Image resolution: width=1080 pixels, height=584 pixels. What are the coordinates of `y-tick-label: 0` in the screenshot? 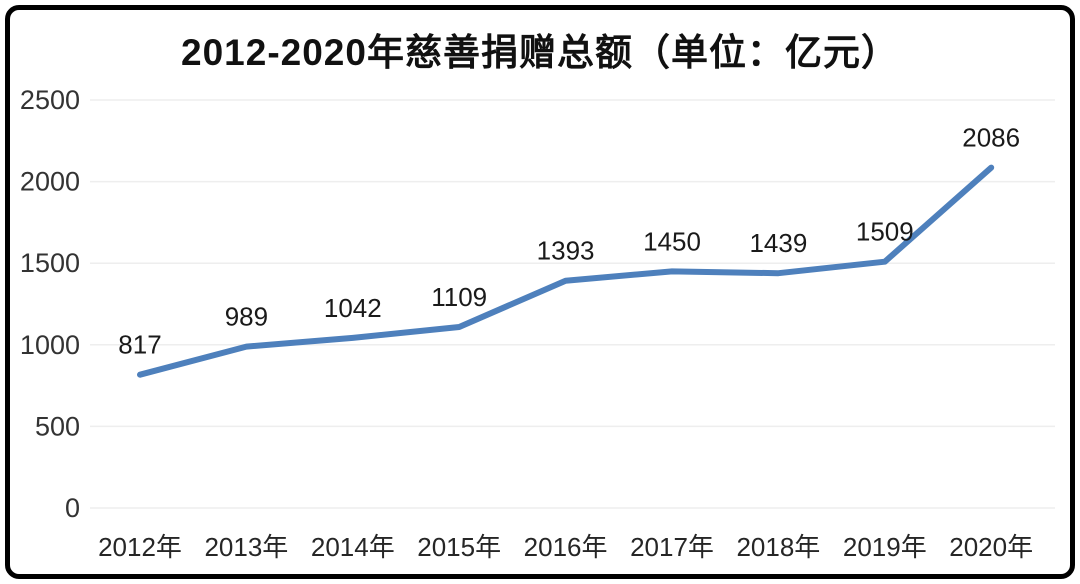 It's located at (72, 508).